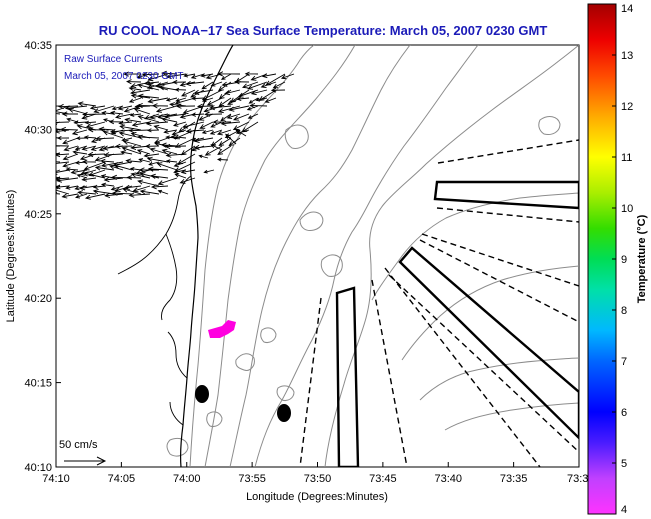 The image size is (651, 519). What do you see at coordinates (624, 362) in the screenshot?
I see `colorbar-tick-label: 7` at bounding box center [624, 362].